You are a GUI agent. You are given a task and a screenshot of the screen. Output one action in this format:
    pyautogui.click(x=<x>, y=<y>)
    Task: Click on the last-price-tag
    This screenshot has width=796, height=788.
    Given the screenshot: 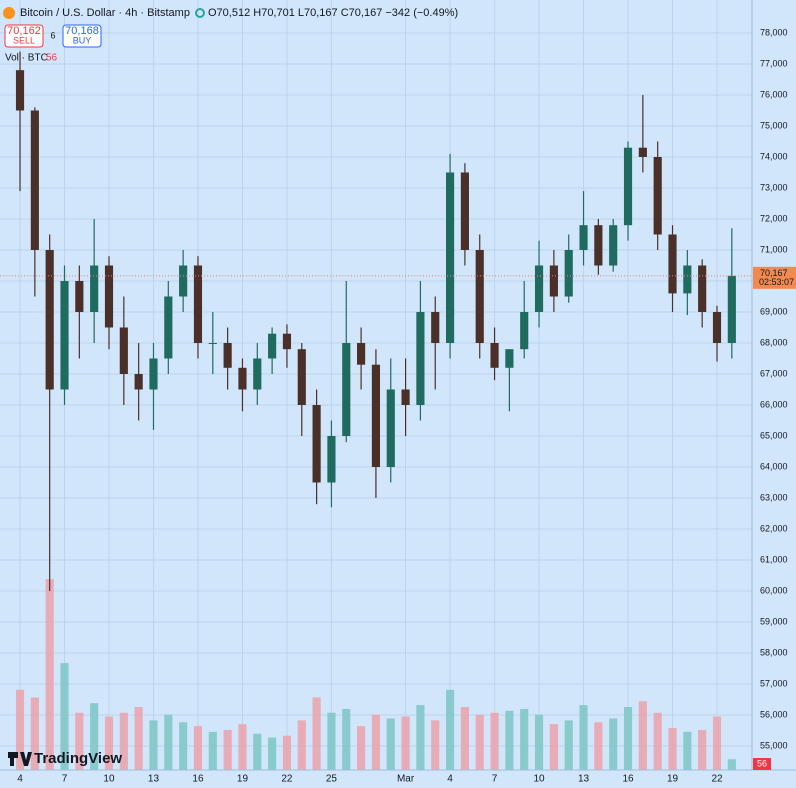 What is the action you would take?
    pyautogui.click(x=774, y=277)
    